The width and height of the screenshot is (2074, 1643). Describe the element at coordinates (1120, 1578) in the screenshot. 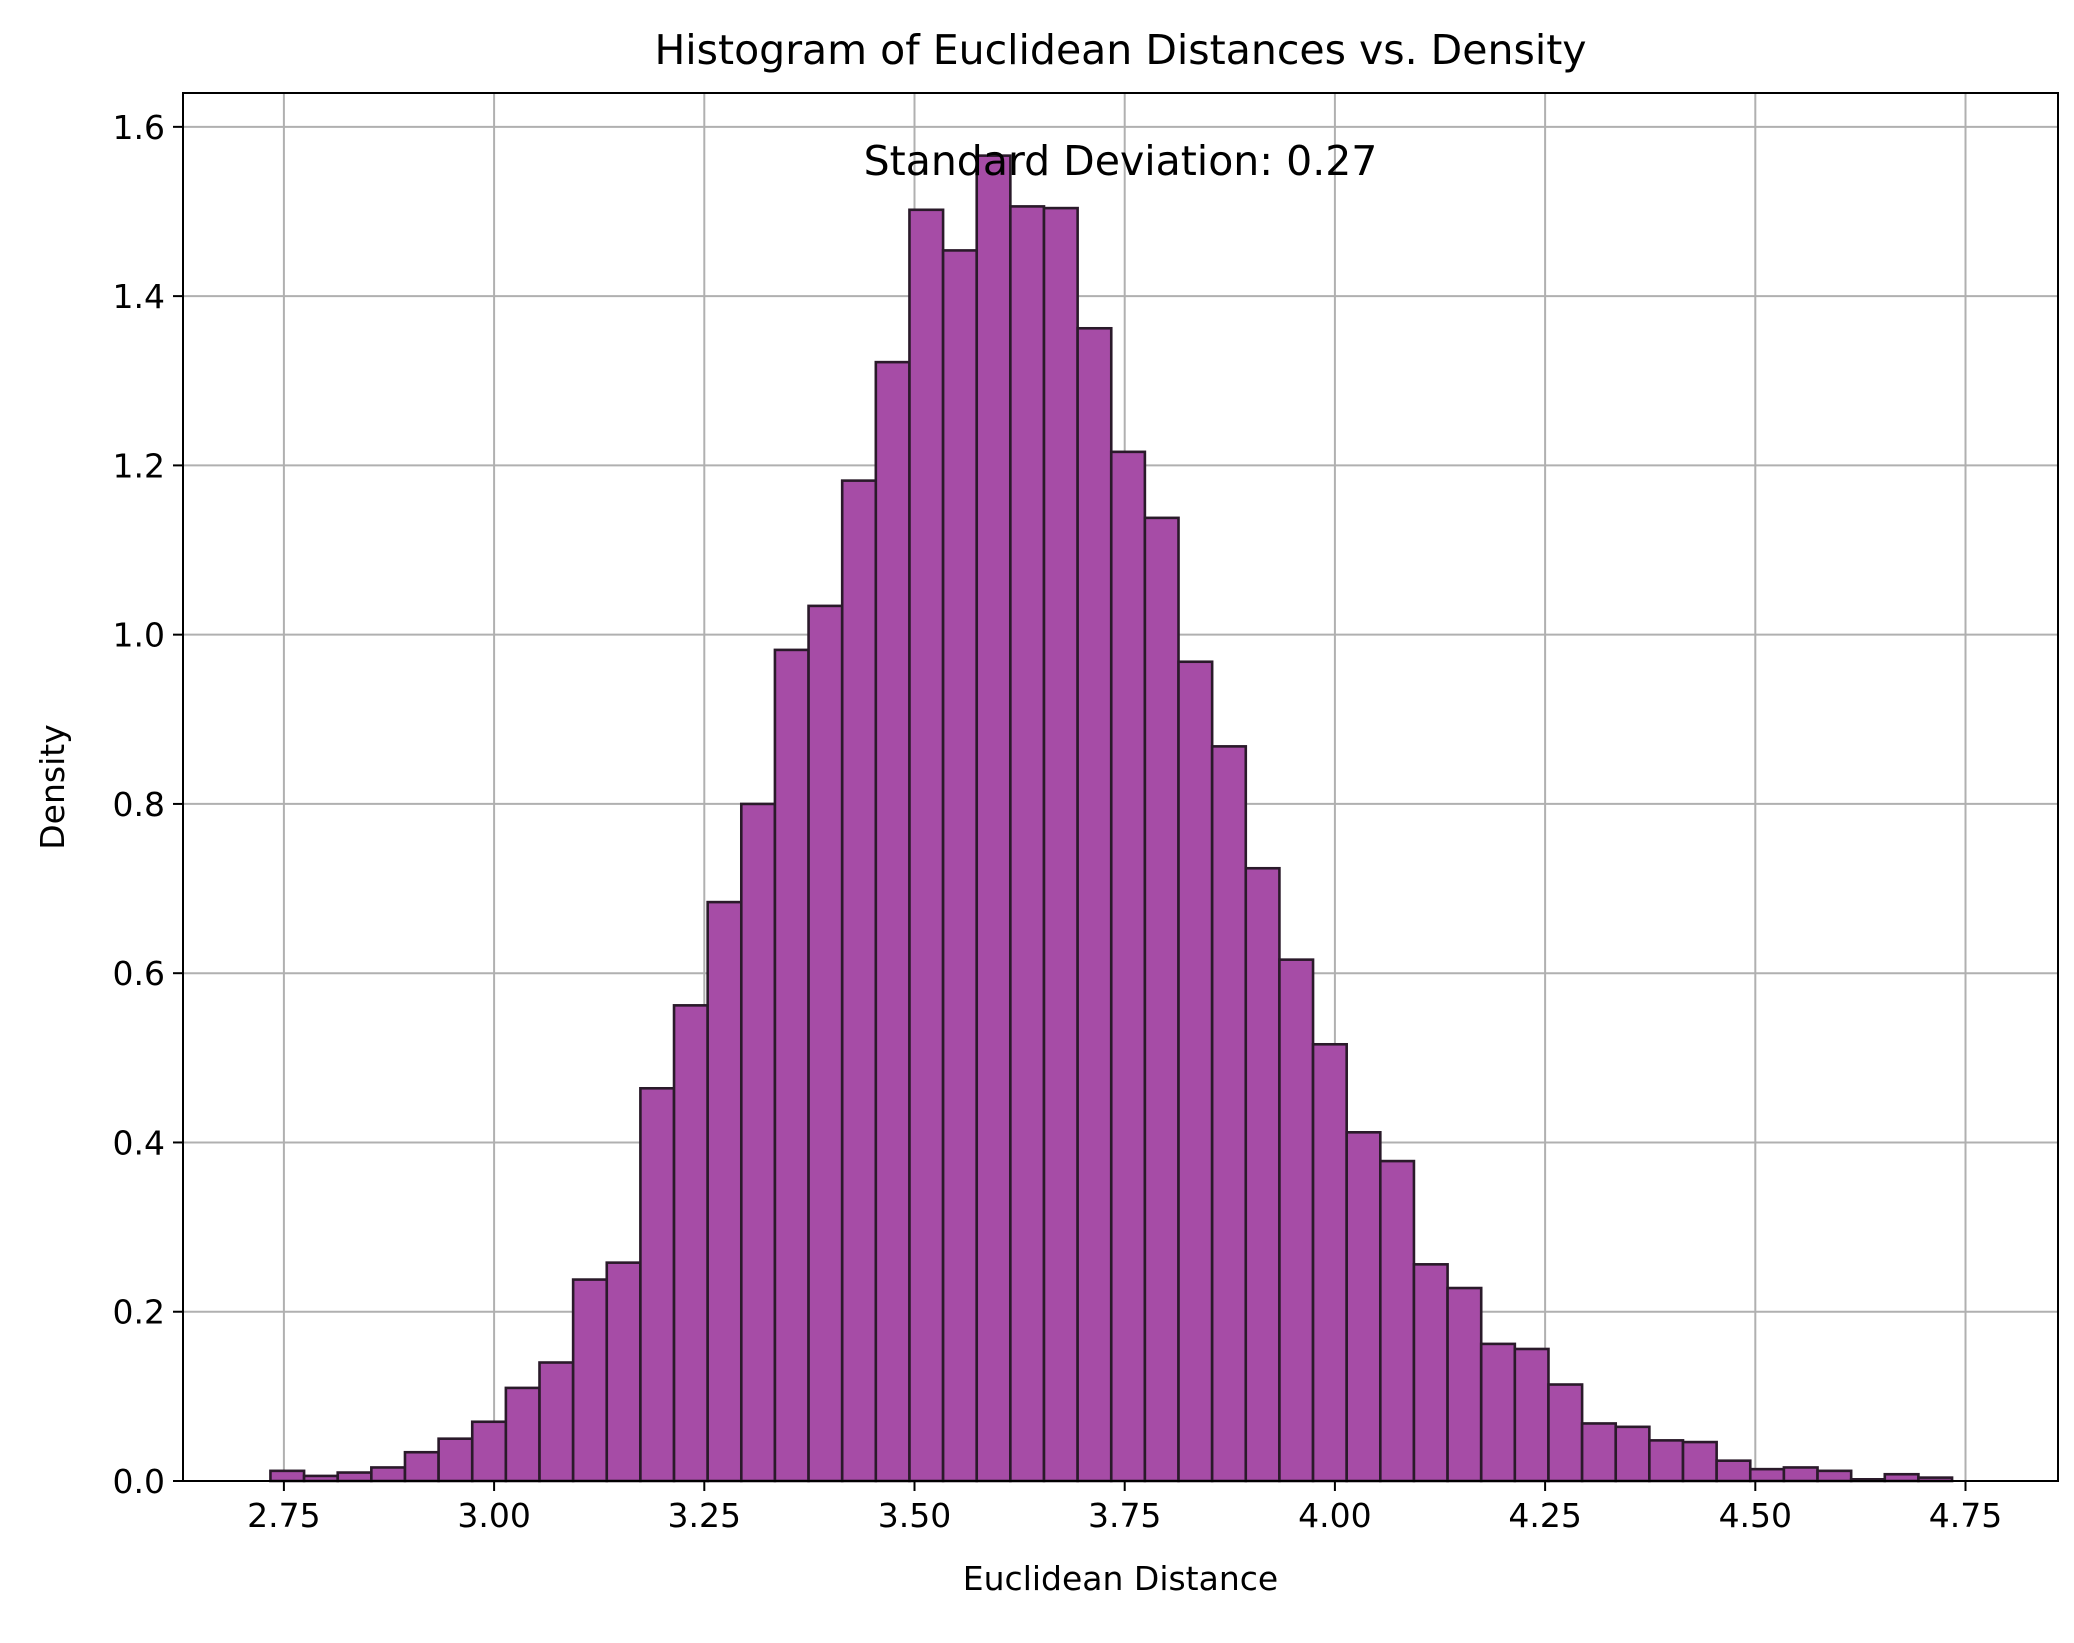

I see `x-axis-label: Euclidean Distance` at that location.